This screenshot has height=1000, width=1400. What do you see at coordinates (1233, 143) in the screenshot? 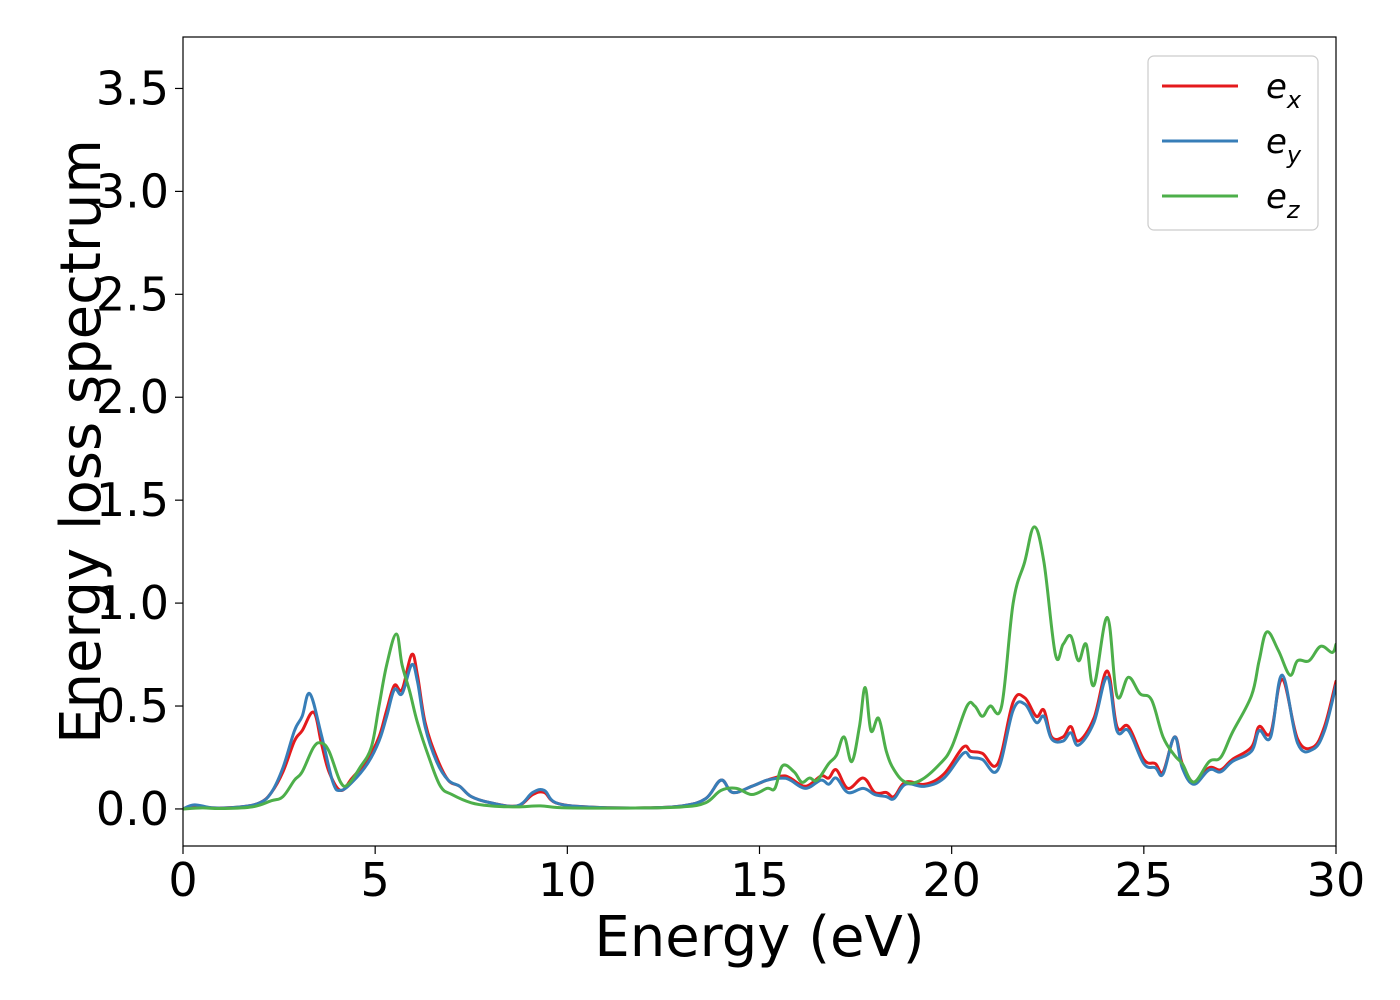
I see `legend-box` at bounding box center [1233, 143].